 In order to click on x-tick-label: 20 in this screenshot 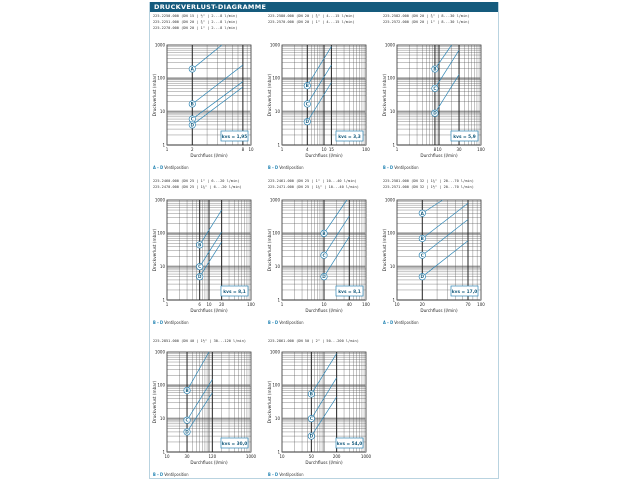, I will do `click(423, 304)`.